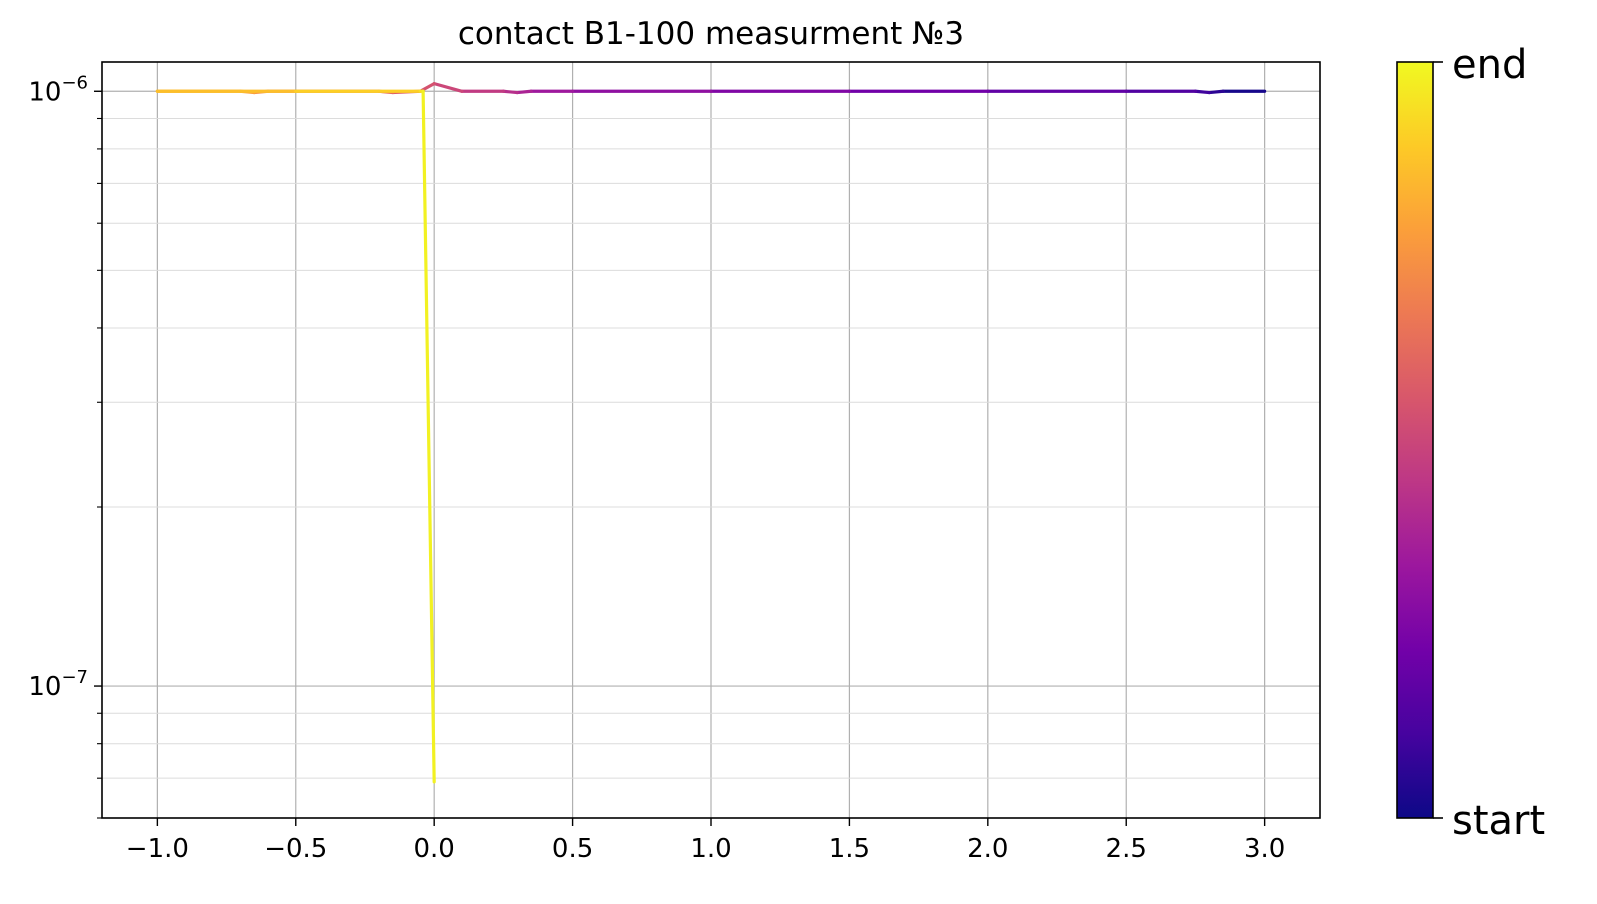  Describe the element at coordinates (849, 849) in the screenshot. I see `x-tick-label: 1.5` at that location.